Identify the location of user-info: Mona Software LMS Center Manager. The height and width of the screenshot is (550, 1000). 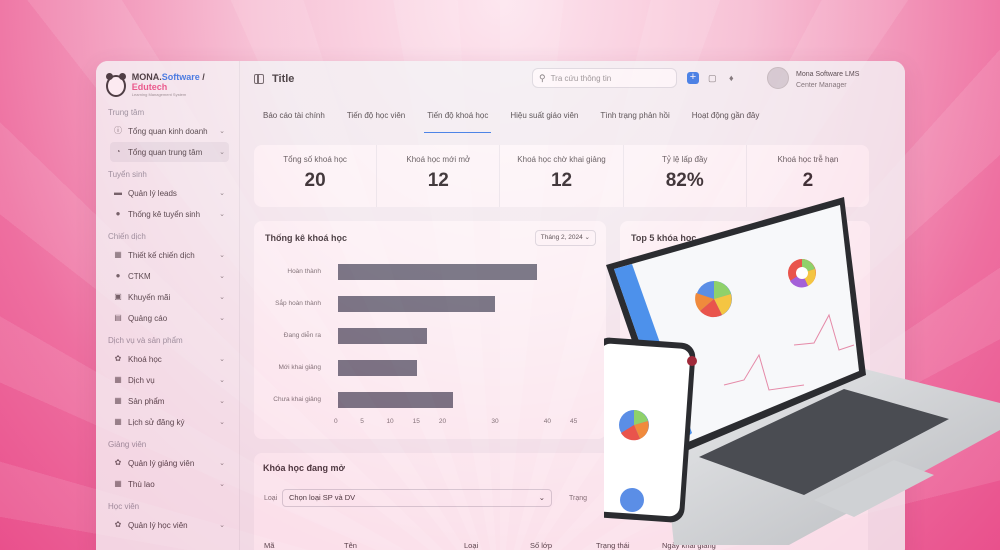
(827, 80).